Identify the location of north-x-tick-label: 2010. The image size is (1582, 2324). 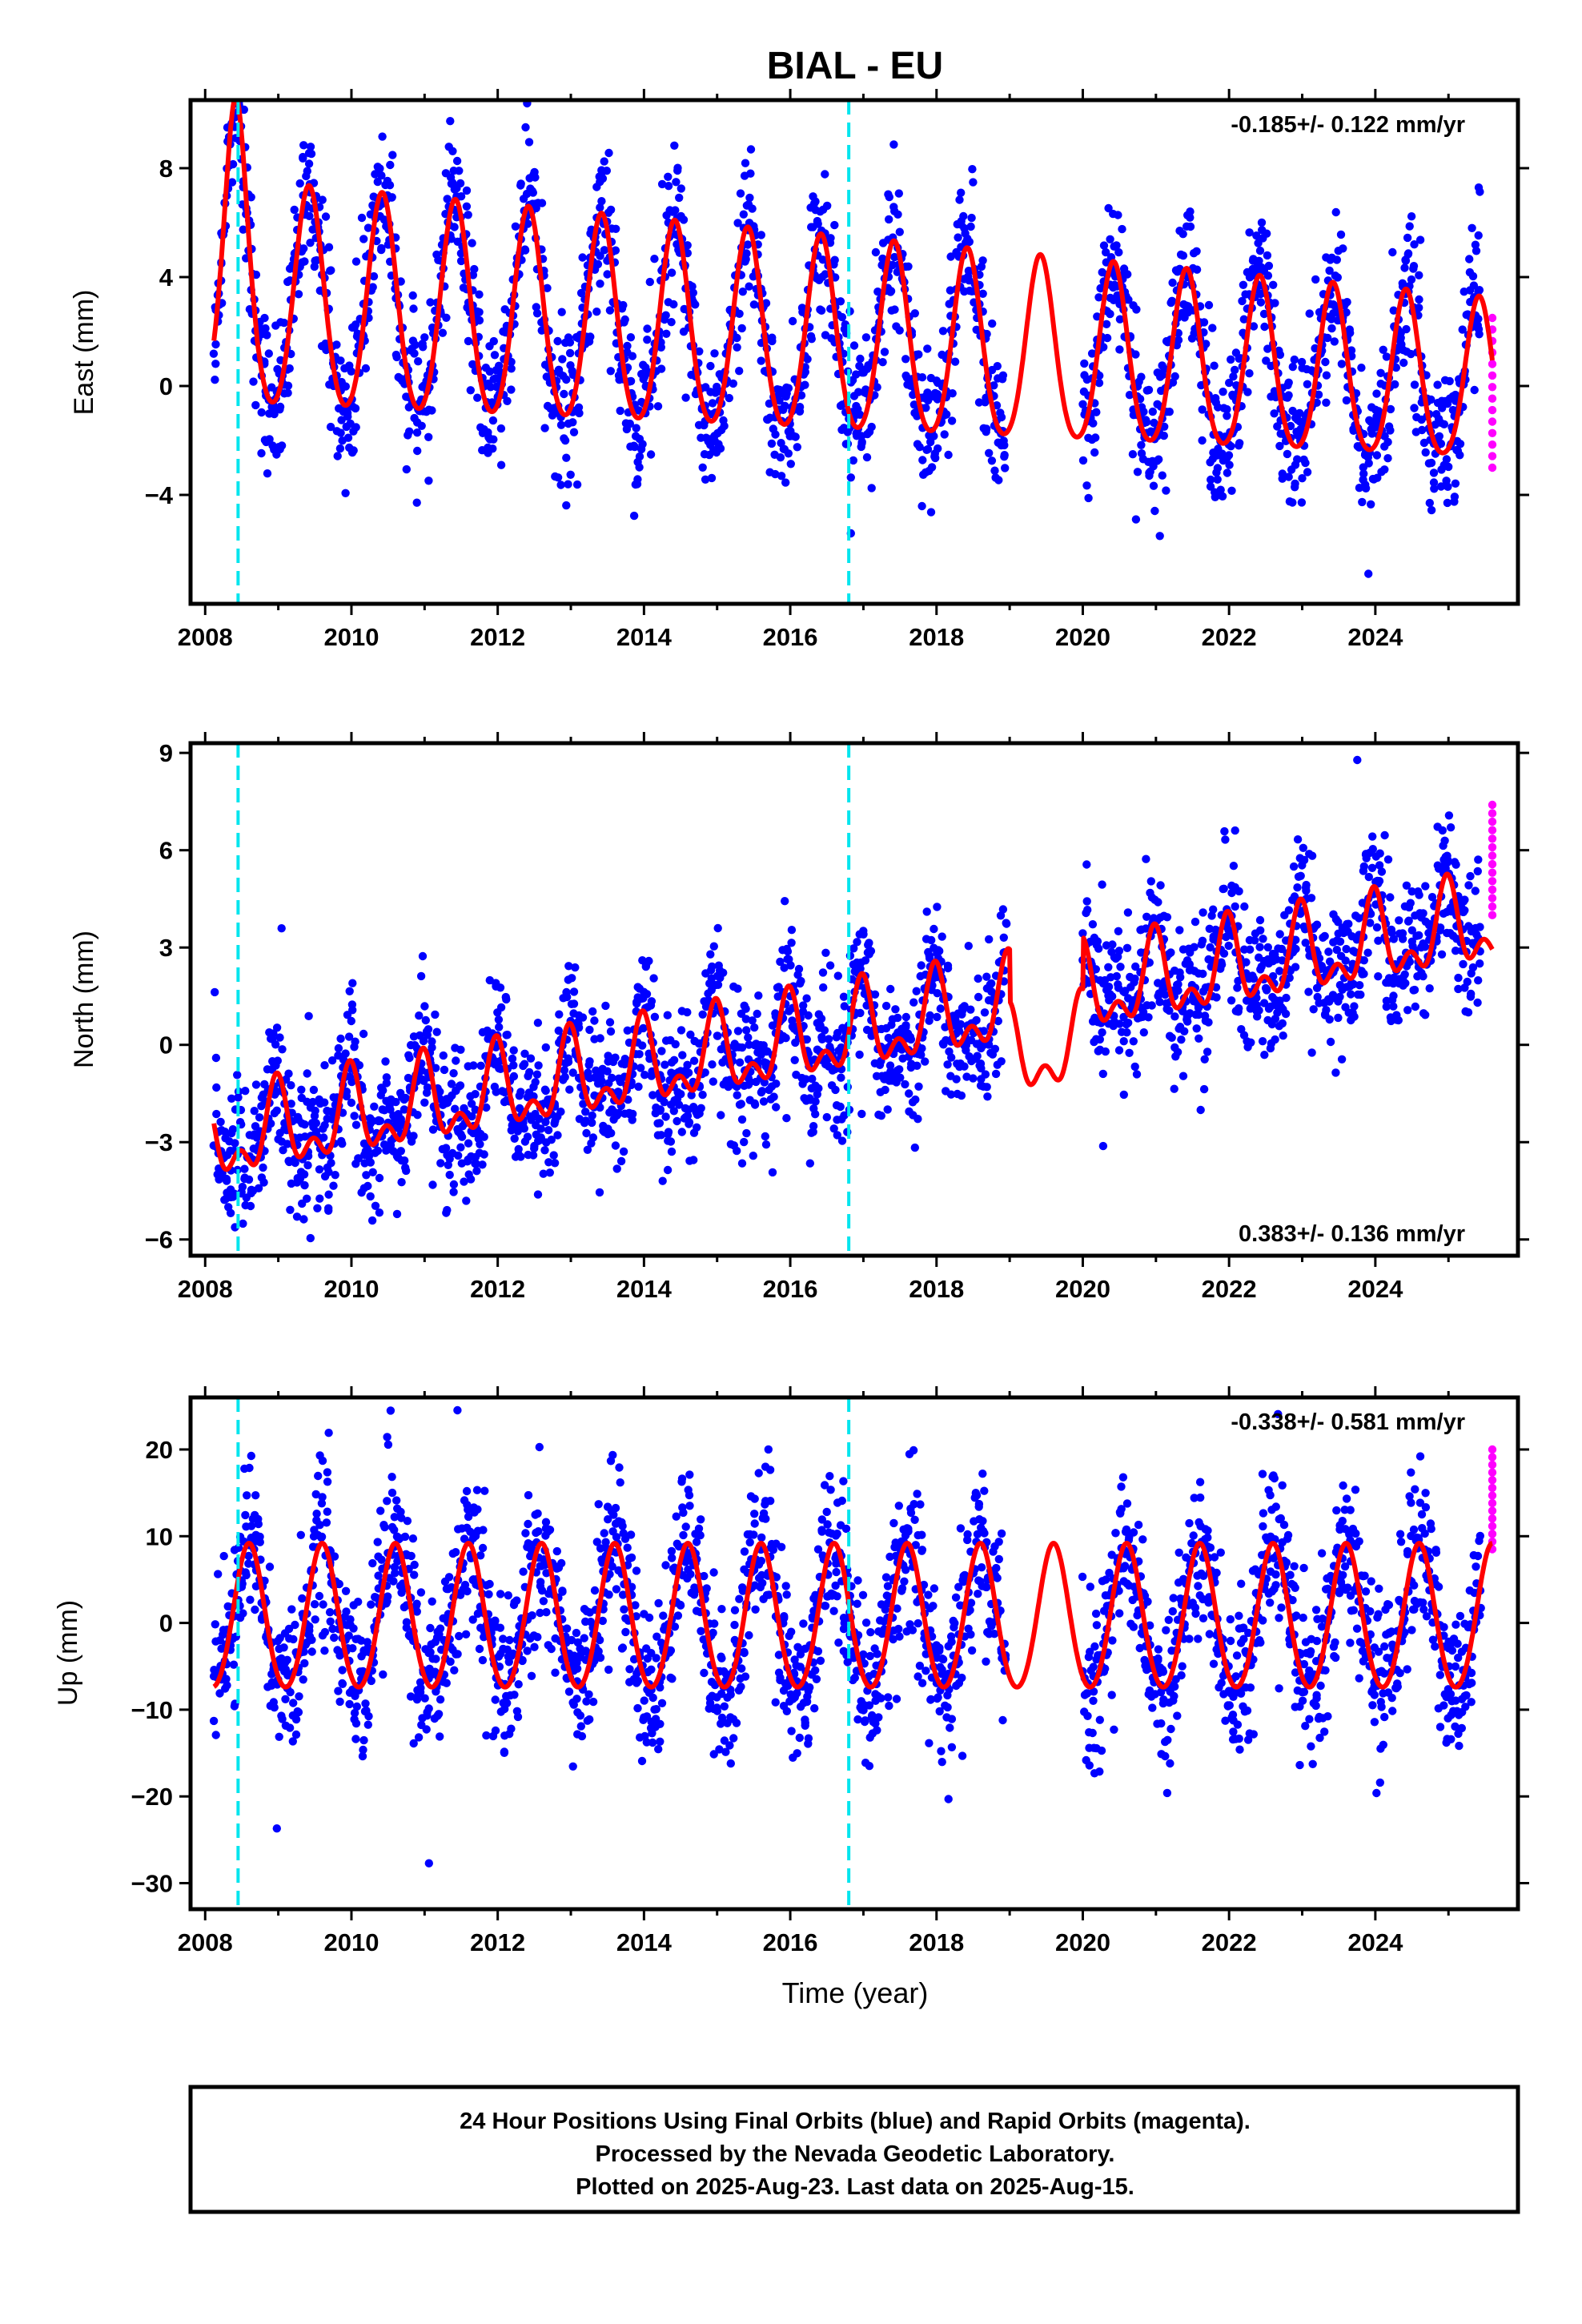
(351, 1289).